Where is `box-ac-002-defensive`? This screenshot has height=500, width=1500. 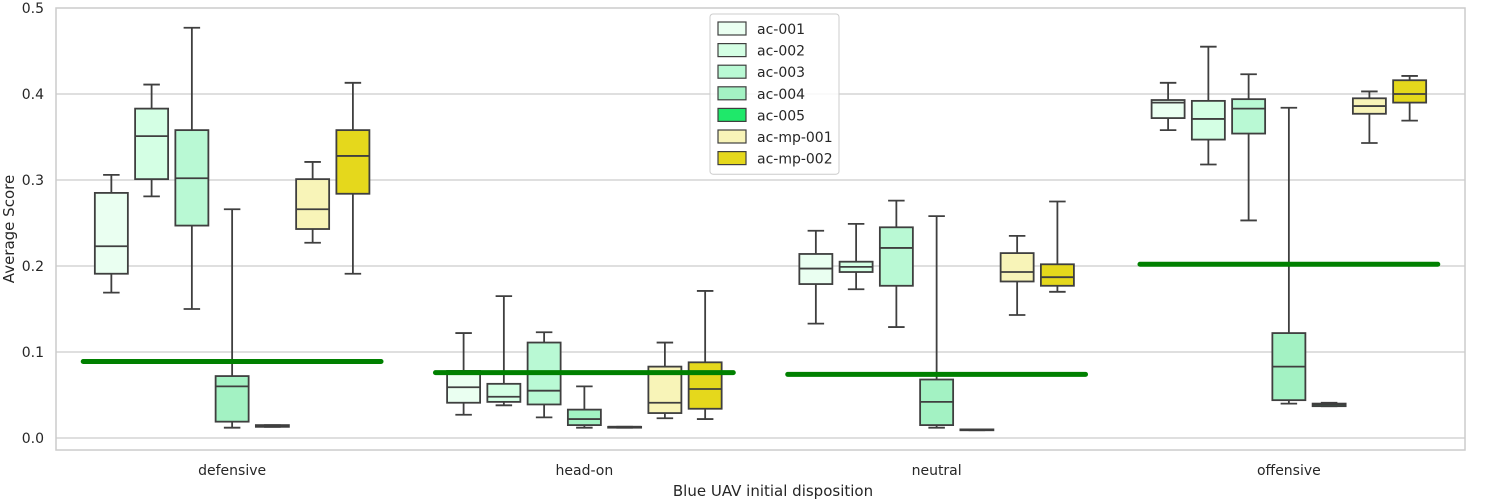 box-ac-002-defensive is located at coordinates (152, 140).